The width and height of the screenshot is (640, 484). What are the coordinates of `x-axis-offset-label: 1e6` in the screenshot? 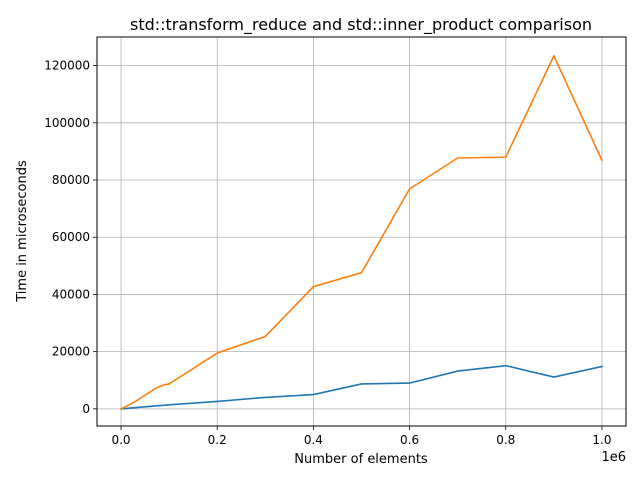 It's located at (613, 457).